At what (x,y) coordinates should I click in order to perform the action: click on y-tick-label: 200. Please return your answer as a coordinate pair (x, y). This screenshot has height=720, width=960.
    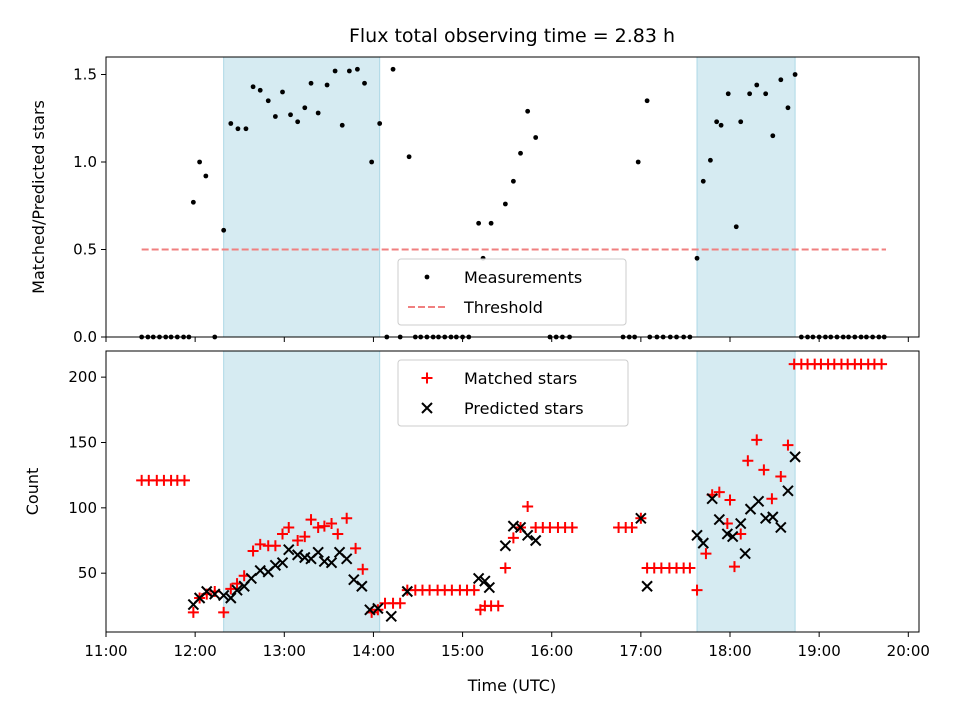
    Looking at the image, I should click on (82, 377).